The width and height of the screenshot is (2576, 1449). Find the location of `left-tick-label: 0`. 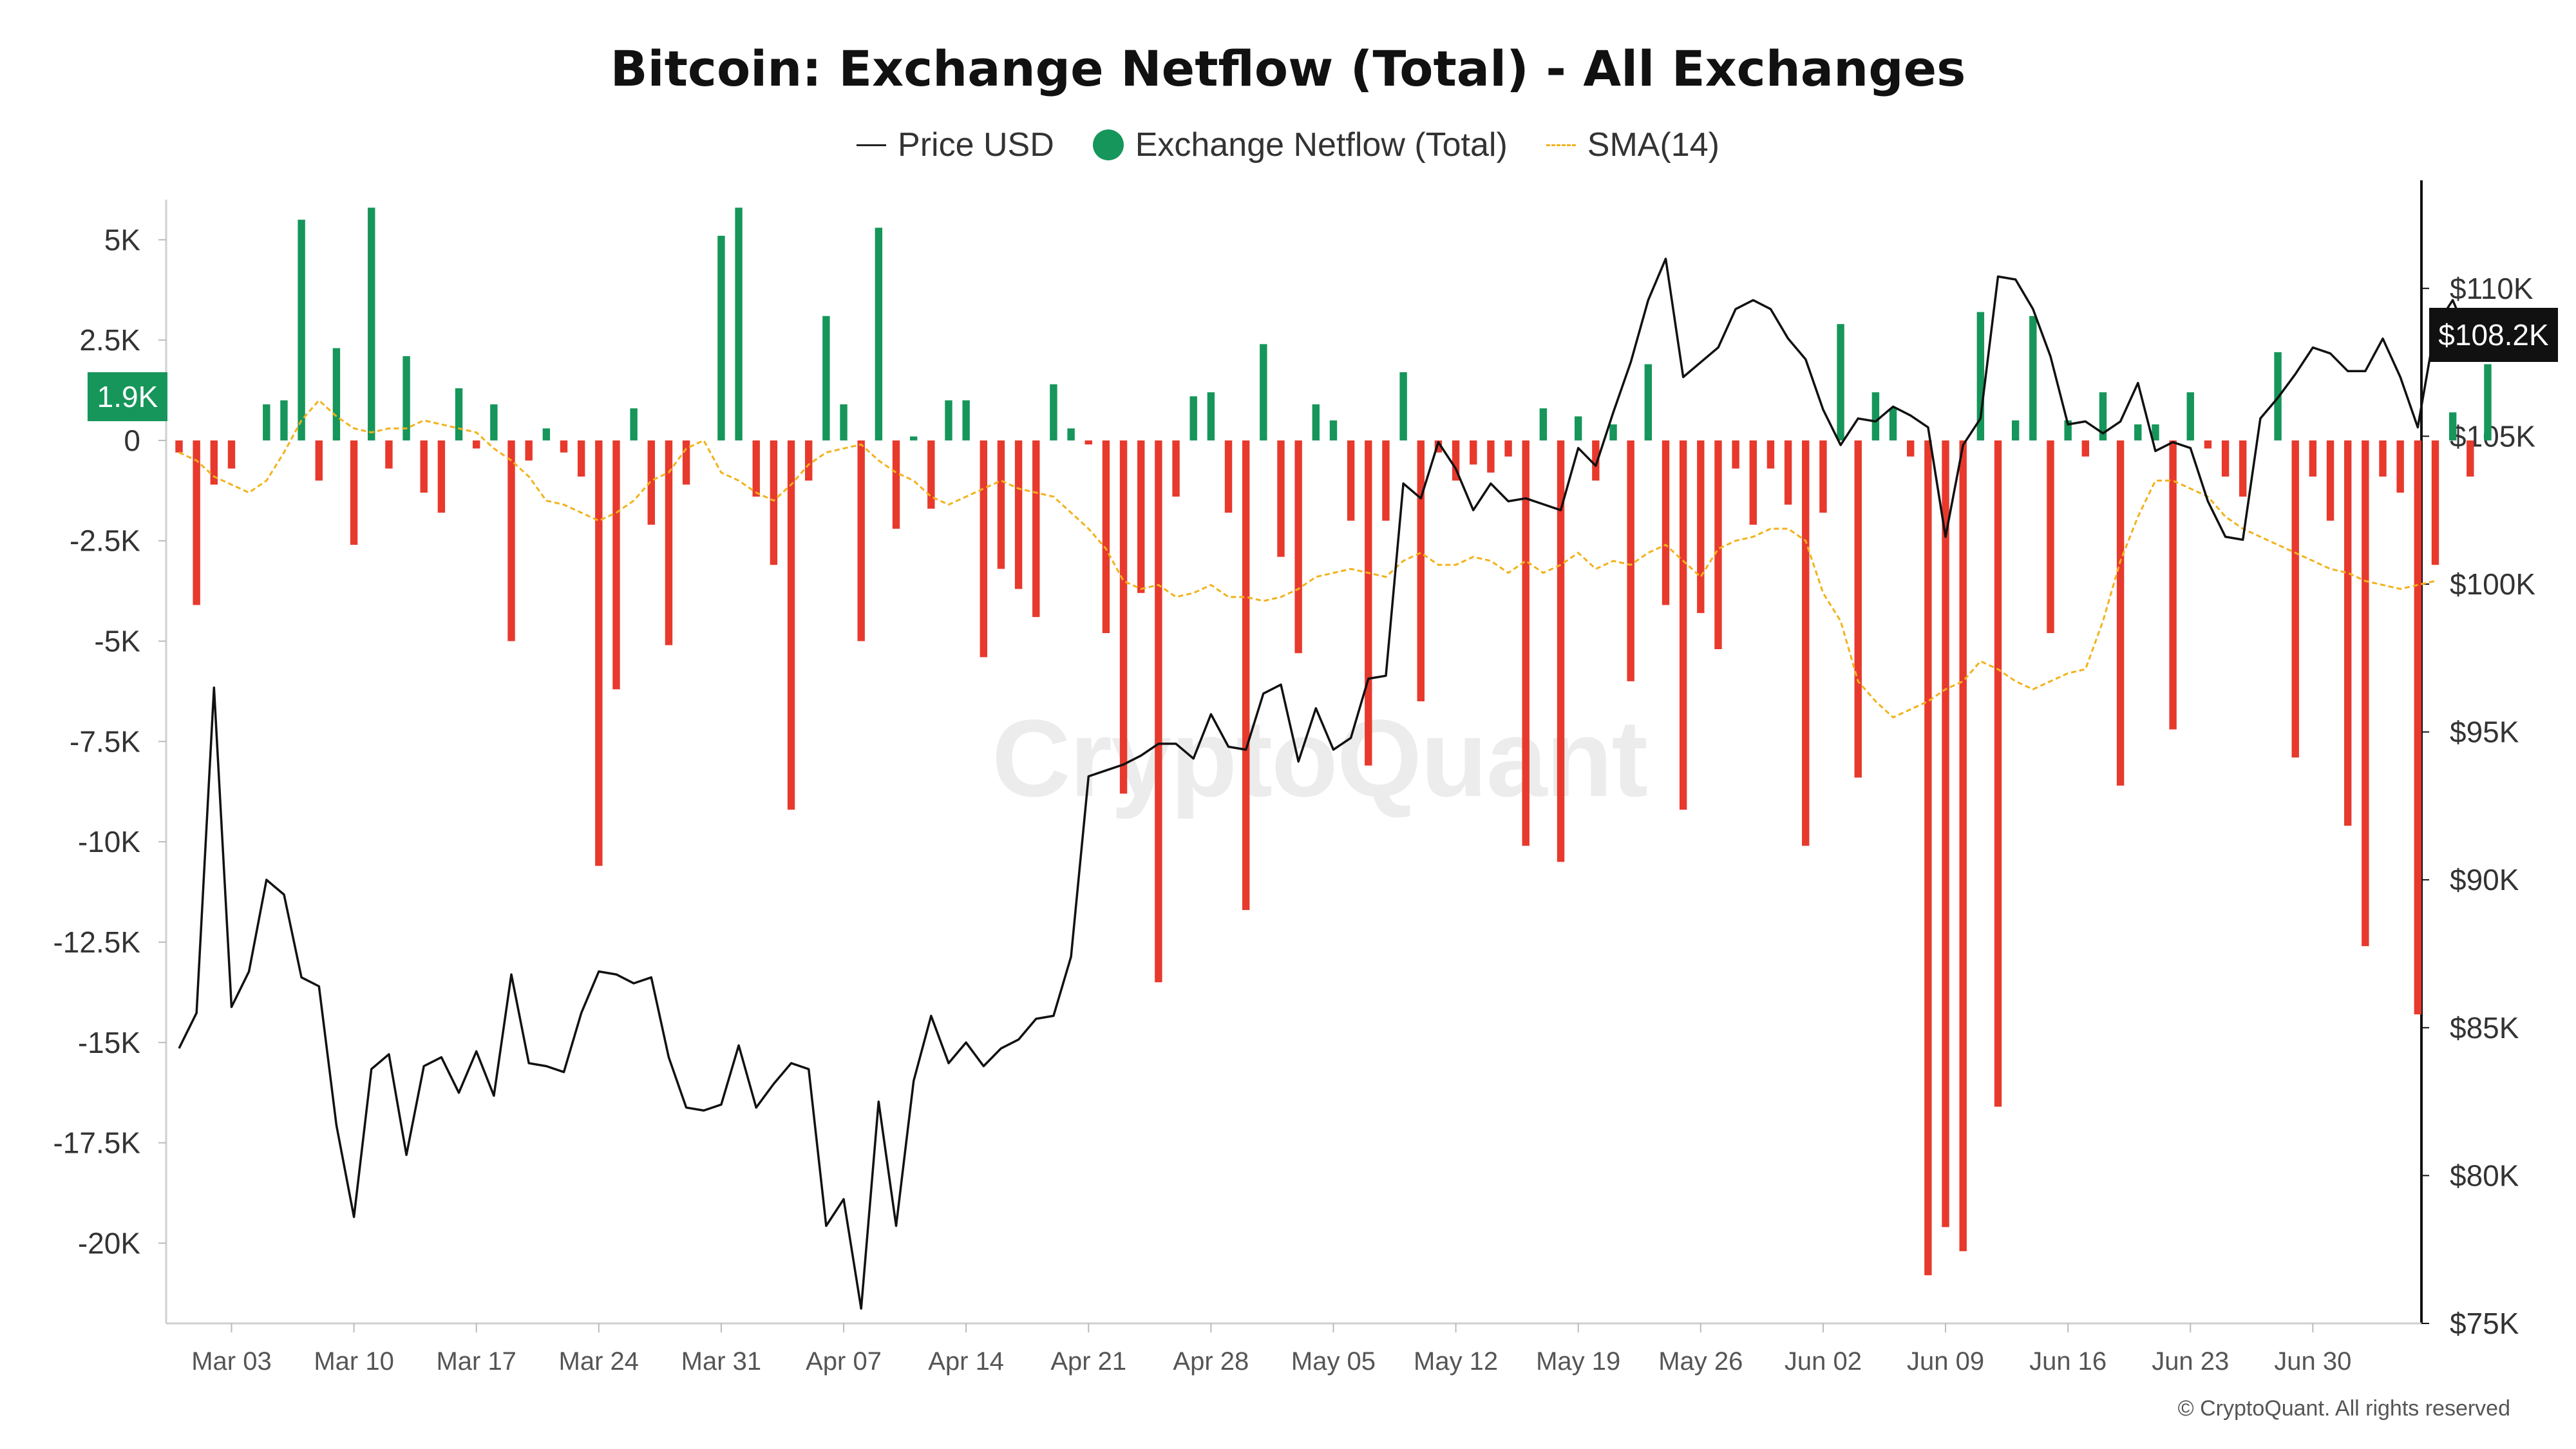

left-tick-label: 0 is located at coordinates (132, 441).